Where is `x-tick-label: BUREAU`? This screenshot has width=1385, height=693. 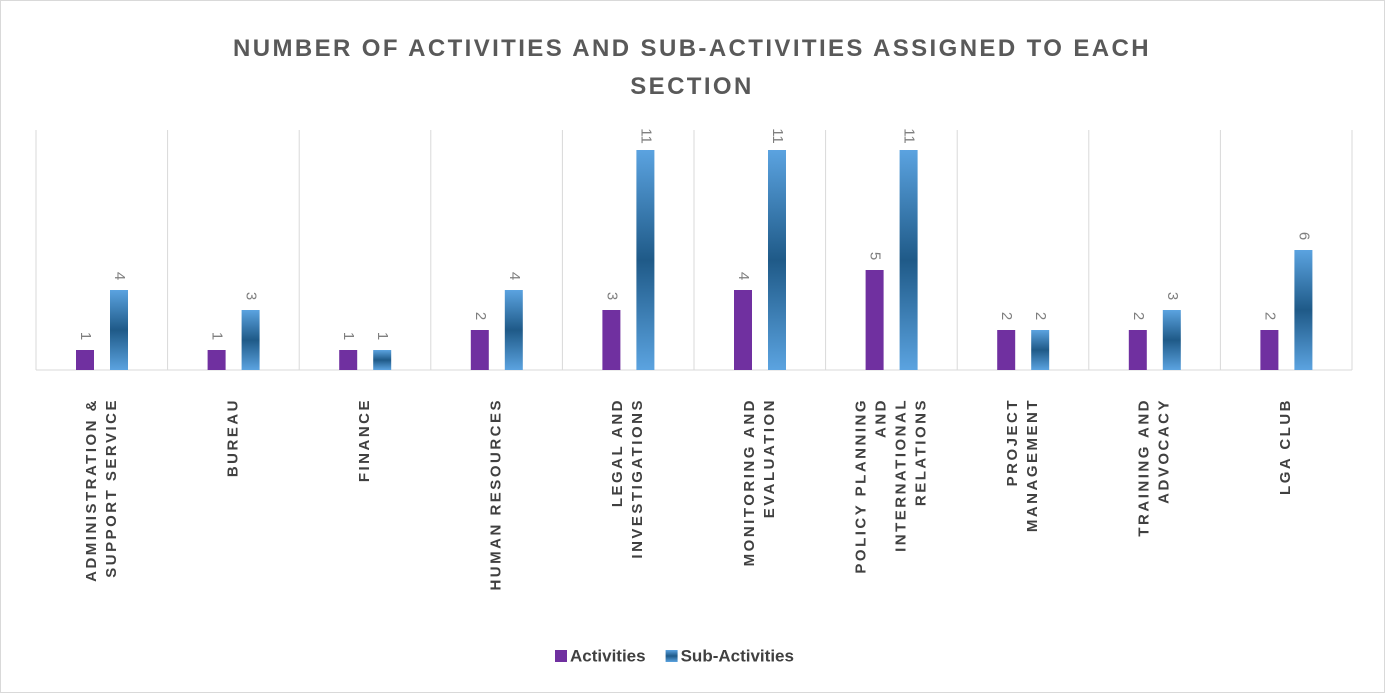
x-tick-label: BUREAU is located at coordinates (232, 437).